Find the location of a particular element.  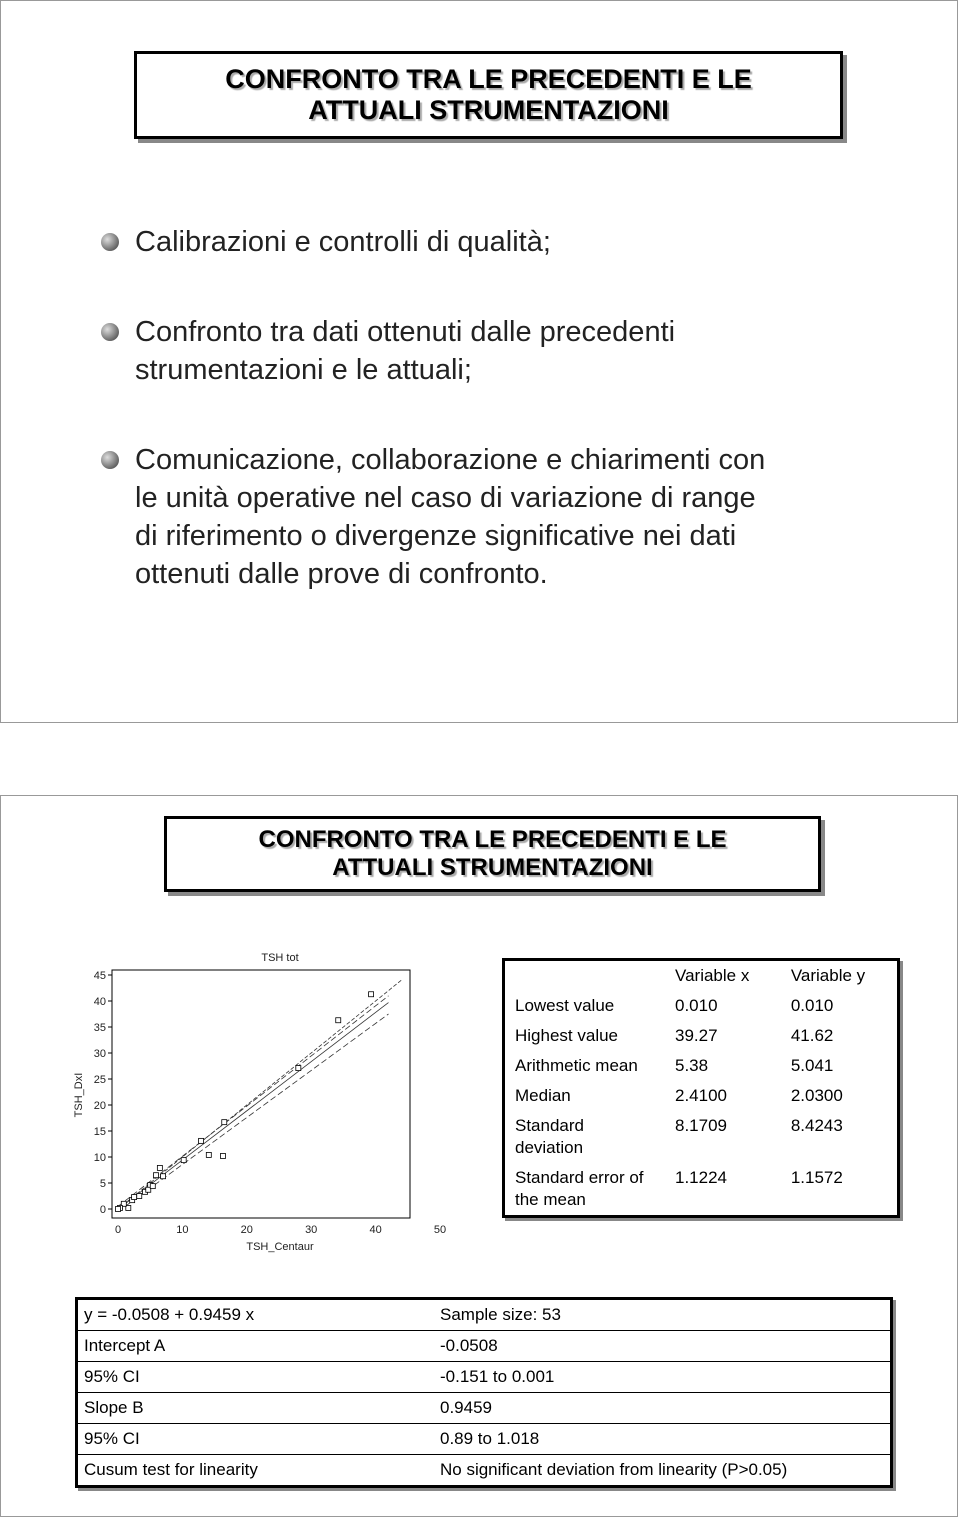

y-tick-label: 10 is located at coordinates (100, 1158).